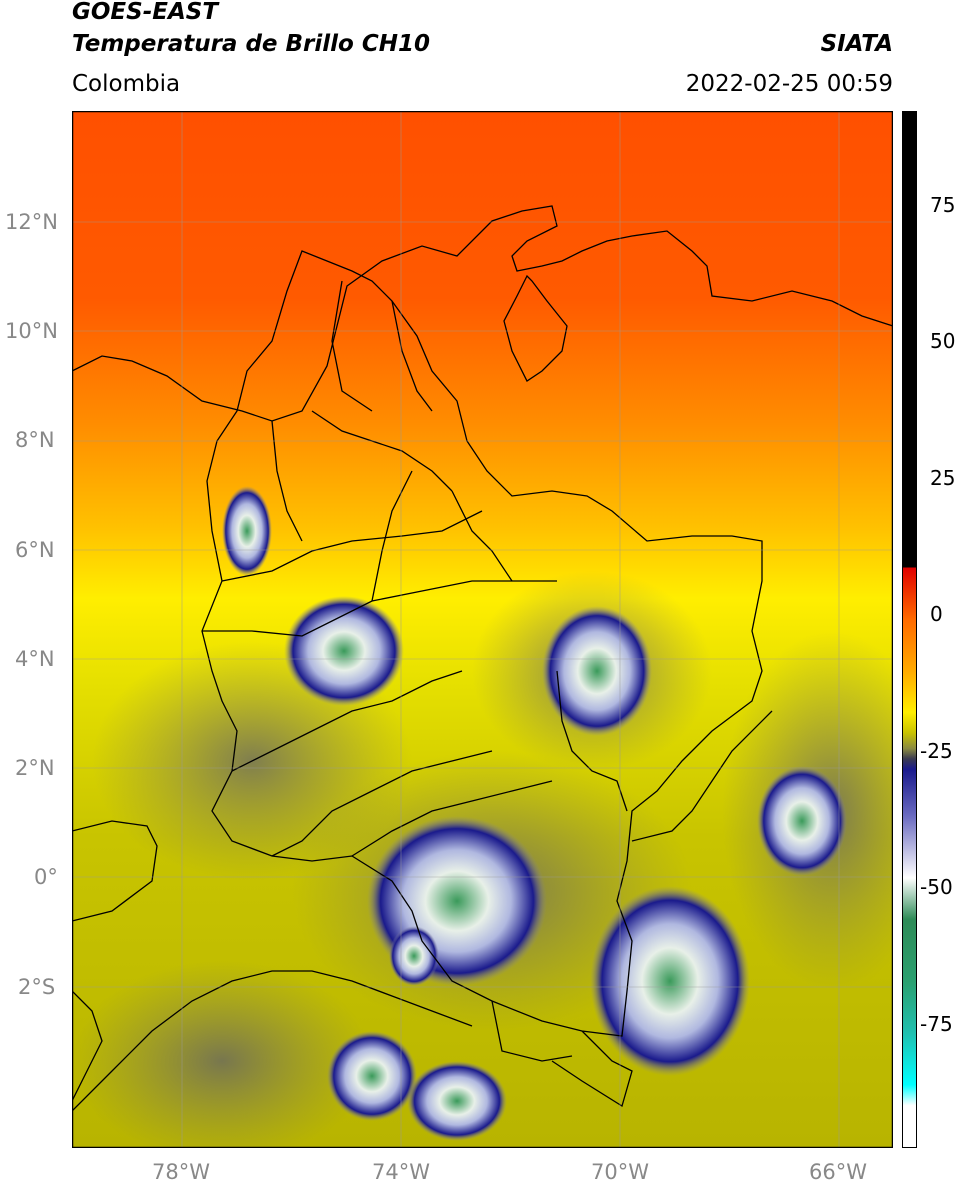  What do you see at coordinates (31, 331) in the screenshot?
I see `lat-tick-10n: 10°N` at bounding box center [31, 331].